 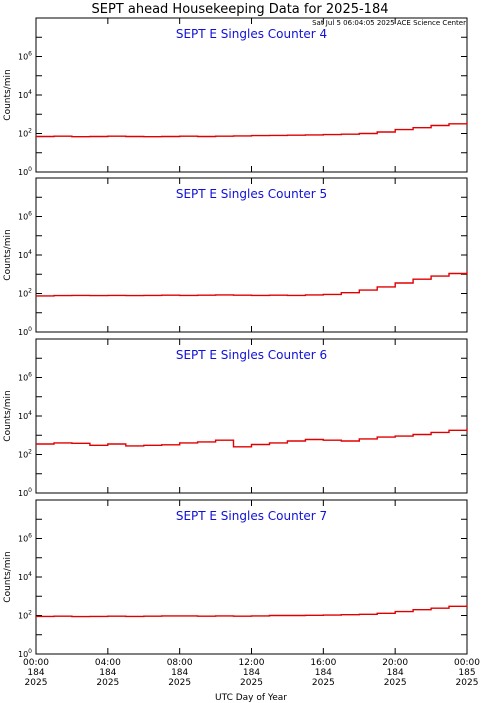 What do you see at coordinates (395, 663) in the screenshot?
I see `x-tick-label: 20:00` at bounding box center [395, 663].